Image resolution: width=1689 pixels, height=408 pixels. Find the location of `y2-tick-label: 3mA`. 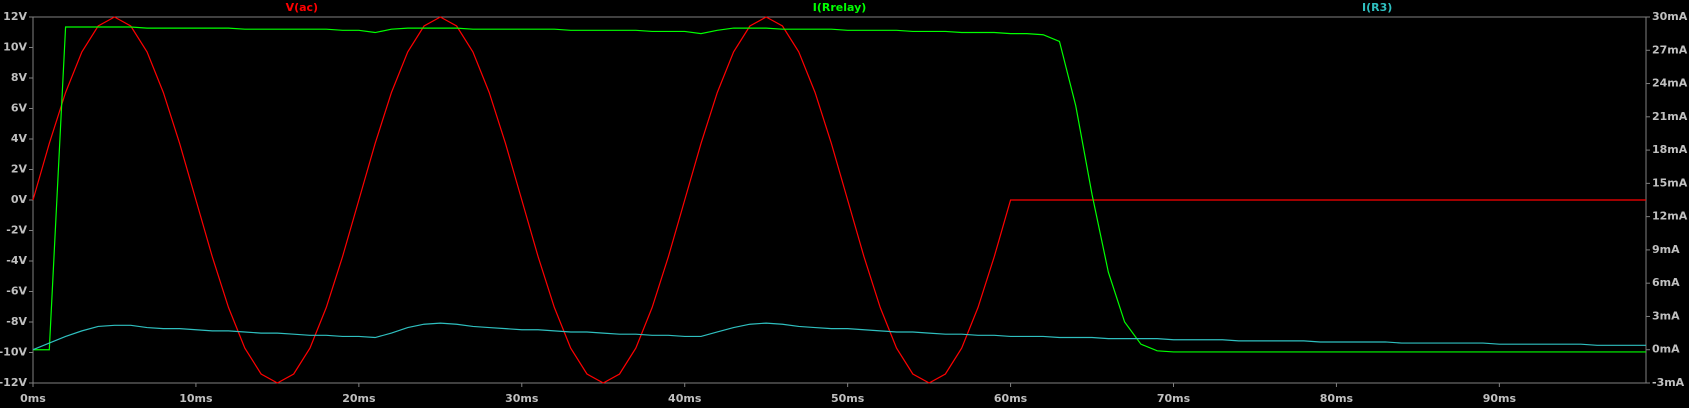

y2-tick-label: 3mA is located at coordinates (1666, 315).